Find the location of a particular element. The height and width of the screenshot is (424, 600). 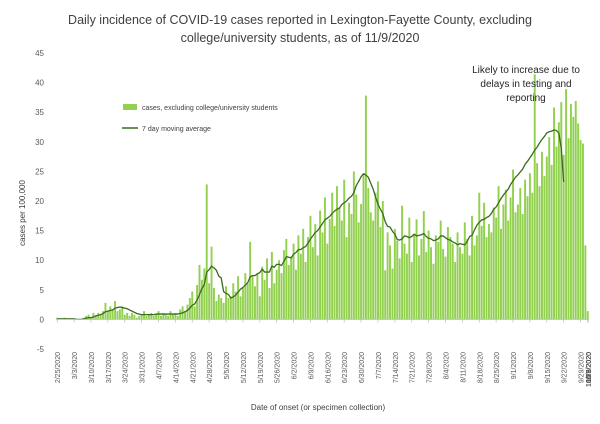

x-tick-label: 6/16/2020 is located at coordinates (328, 367).